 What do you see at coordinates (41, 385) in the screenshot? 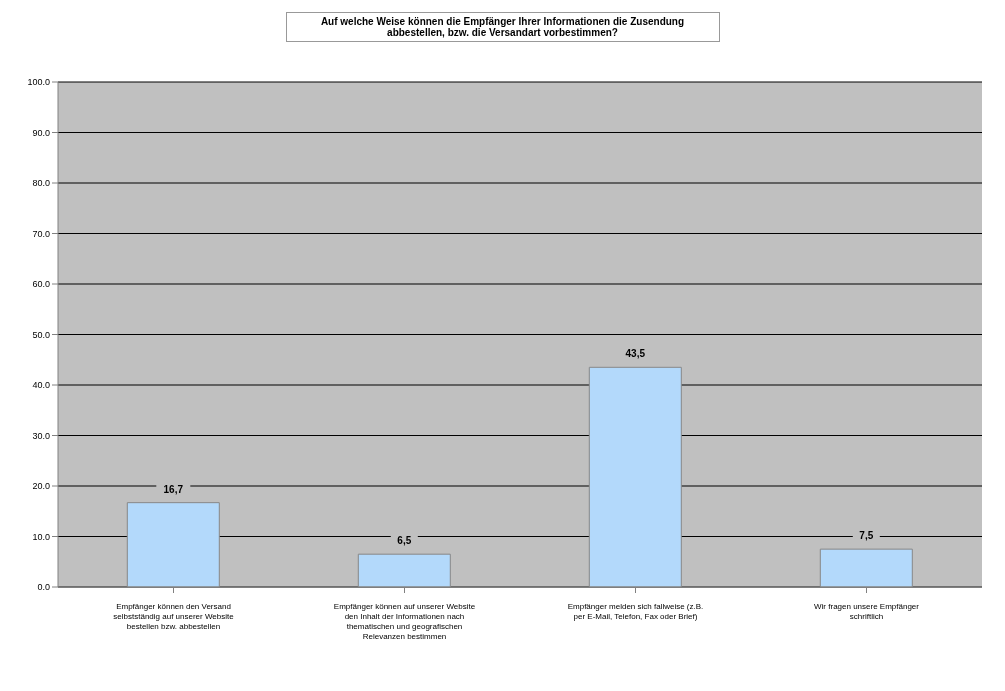
I see `y-tick-label: 40.0` at bounding box center [41, 385].